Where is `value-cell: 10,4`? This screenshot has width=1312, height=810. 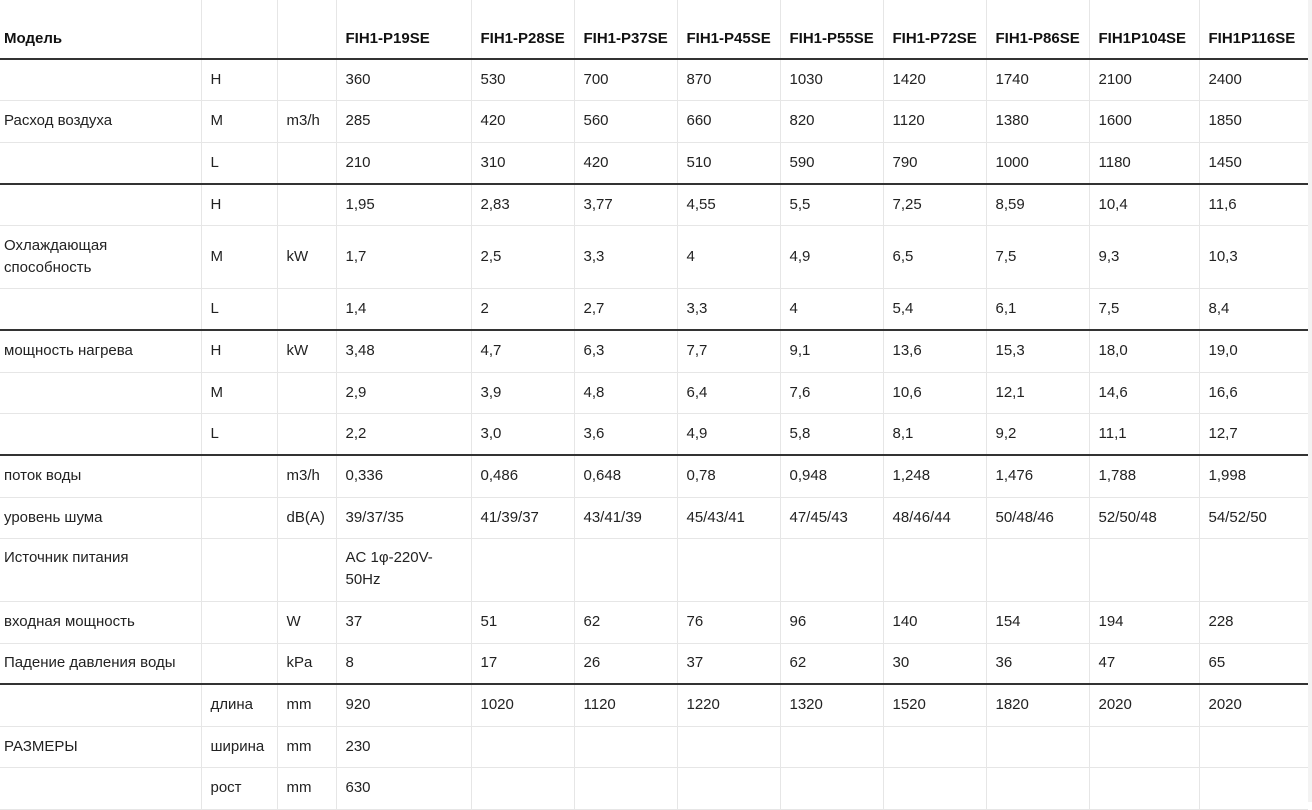
value-cell: 10,4 is located at coordinates (1143, 205).